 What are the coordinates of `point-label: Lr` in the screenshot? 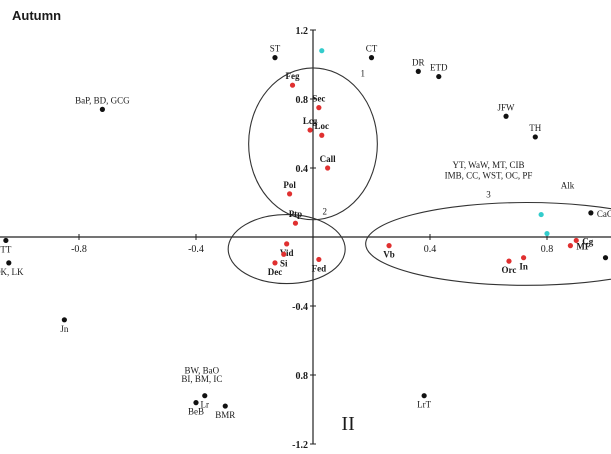 It's located at (205, 405).